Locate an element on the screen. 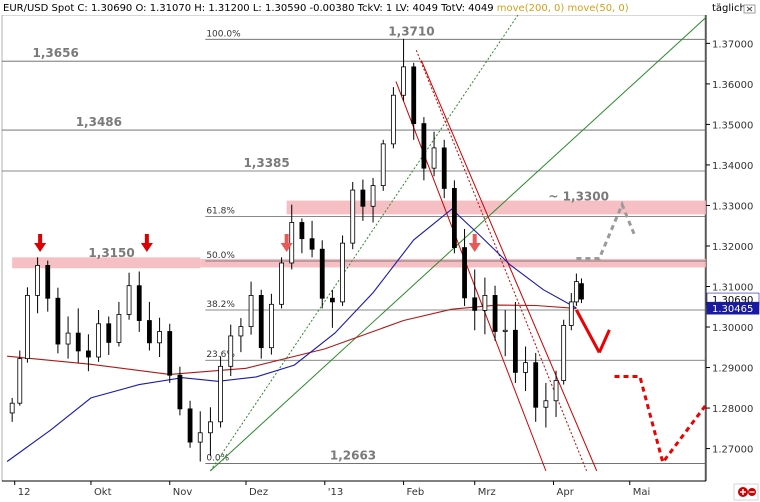  period-label: täglich is located at coordinates (729, 8).